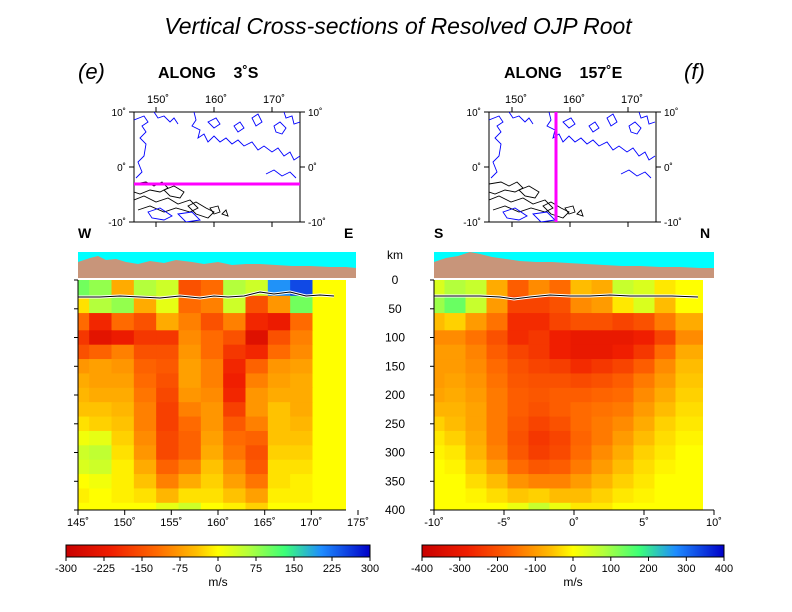 The height and width of the screenshot is (612, 792). What do you see at coordinates (668, 168) in the screenshot?
I see `inset-f-right-tick: 0˚` at bounding box center [668, 168].